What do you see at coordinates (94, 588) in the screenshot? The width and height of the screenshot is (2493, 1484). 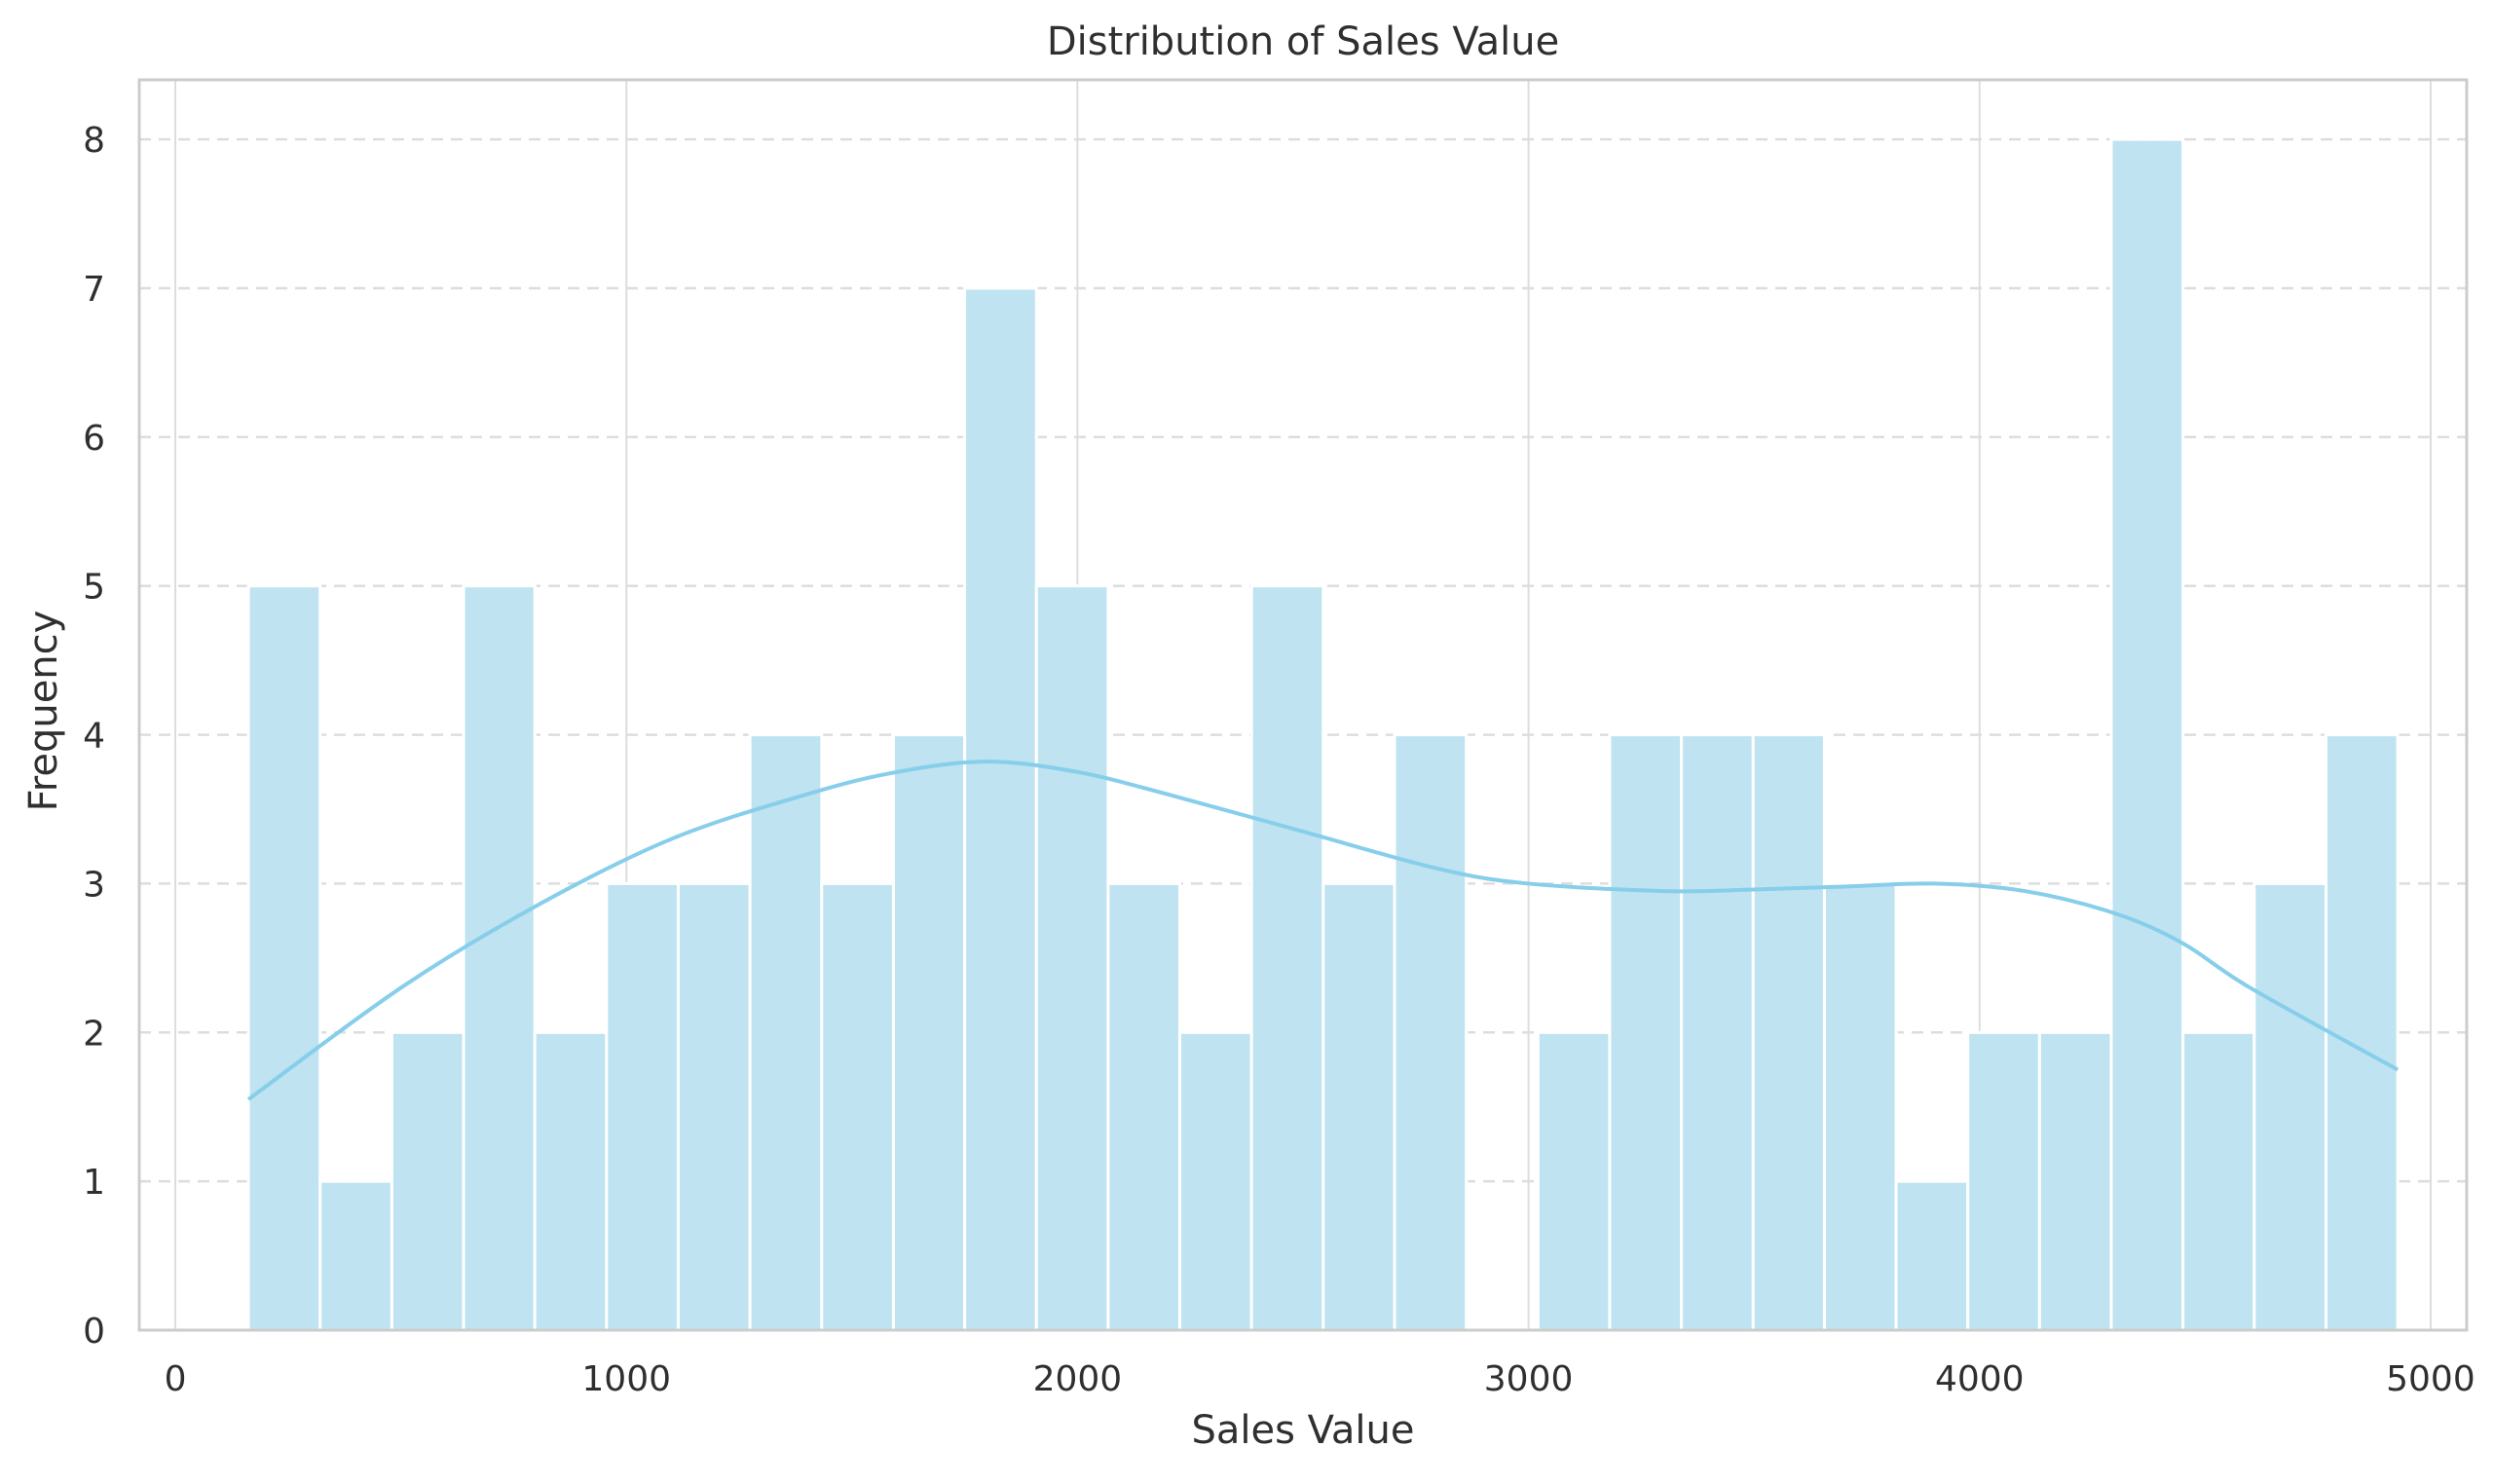 I see `y-tick-label: 5` at bounding box center [94, 588].